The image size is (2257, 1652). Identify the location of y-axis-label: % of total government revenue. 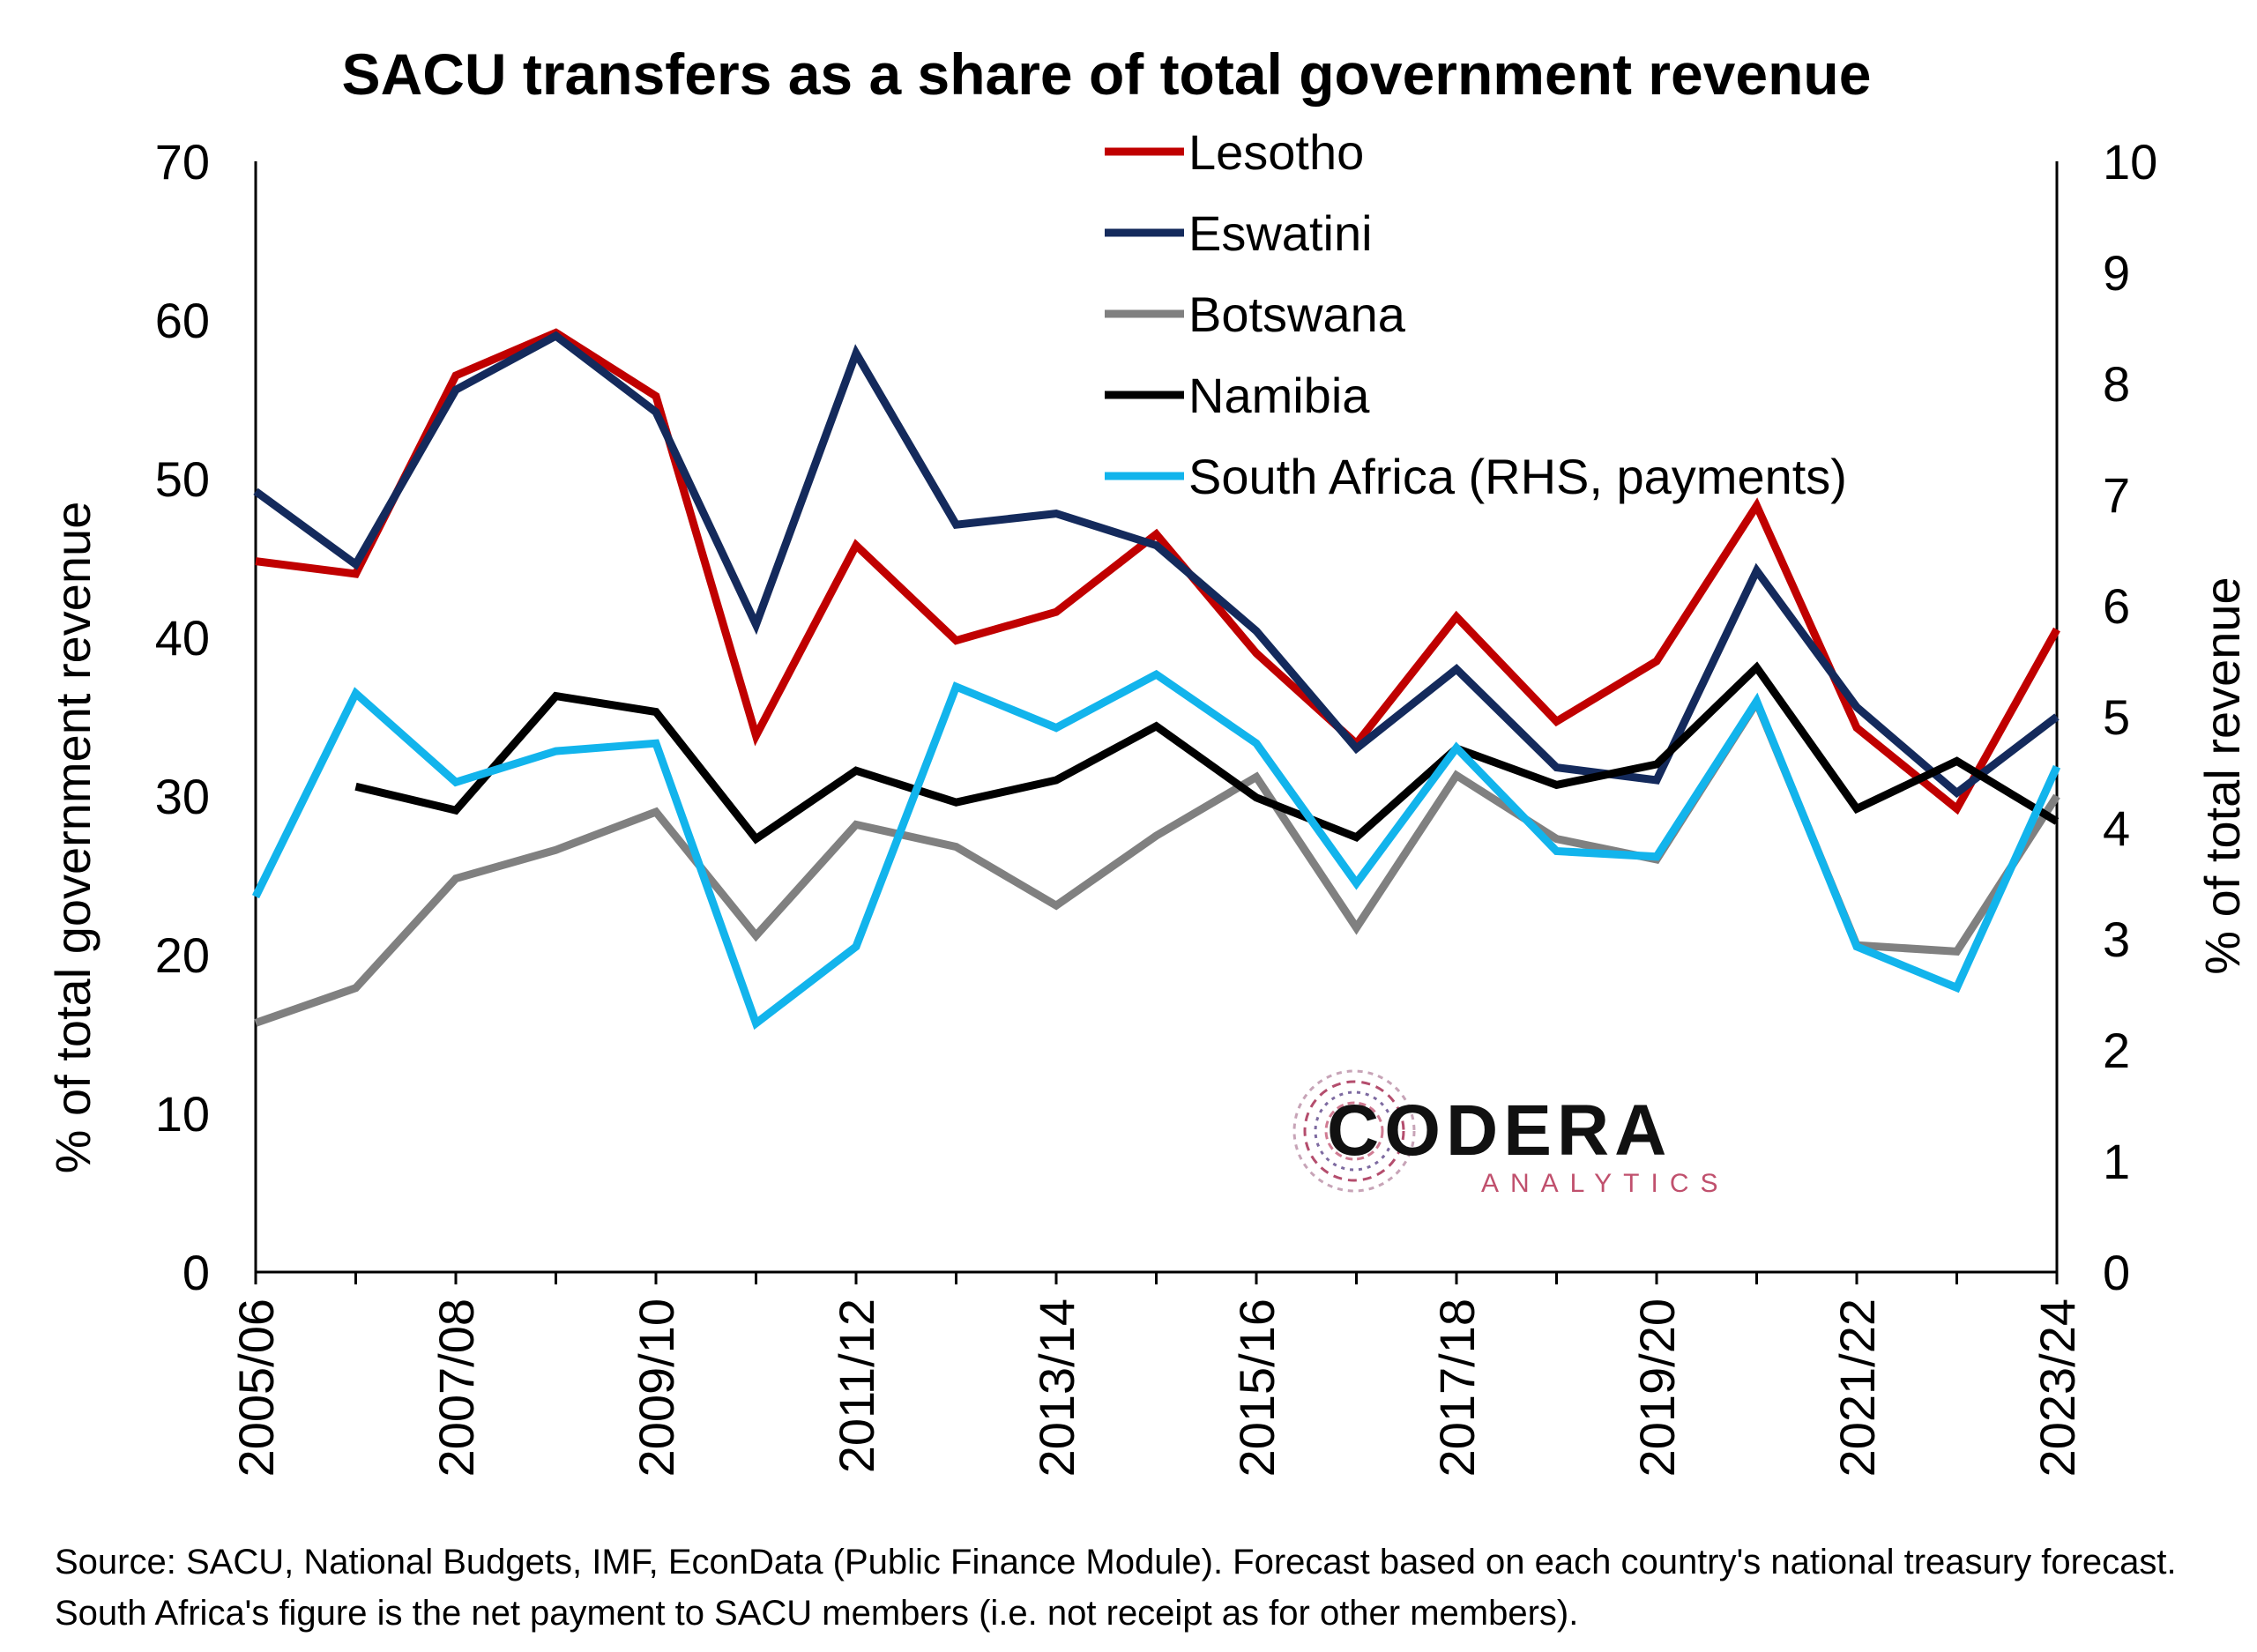
(73, 838).